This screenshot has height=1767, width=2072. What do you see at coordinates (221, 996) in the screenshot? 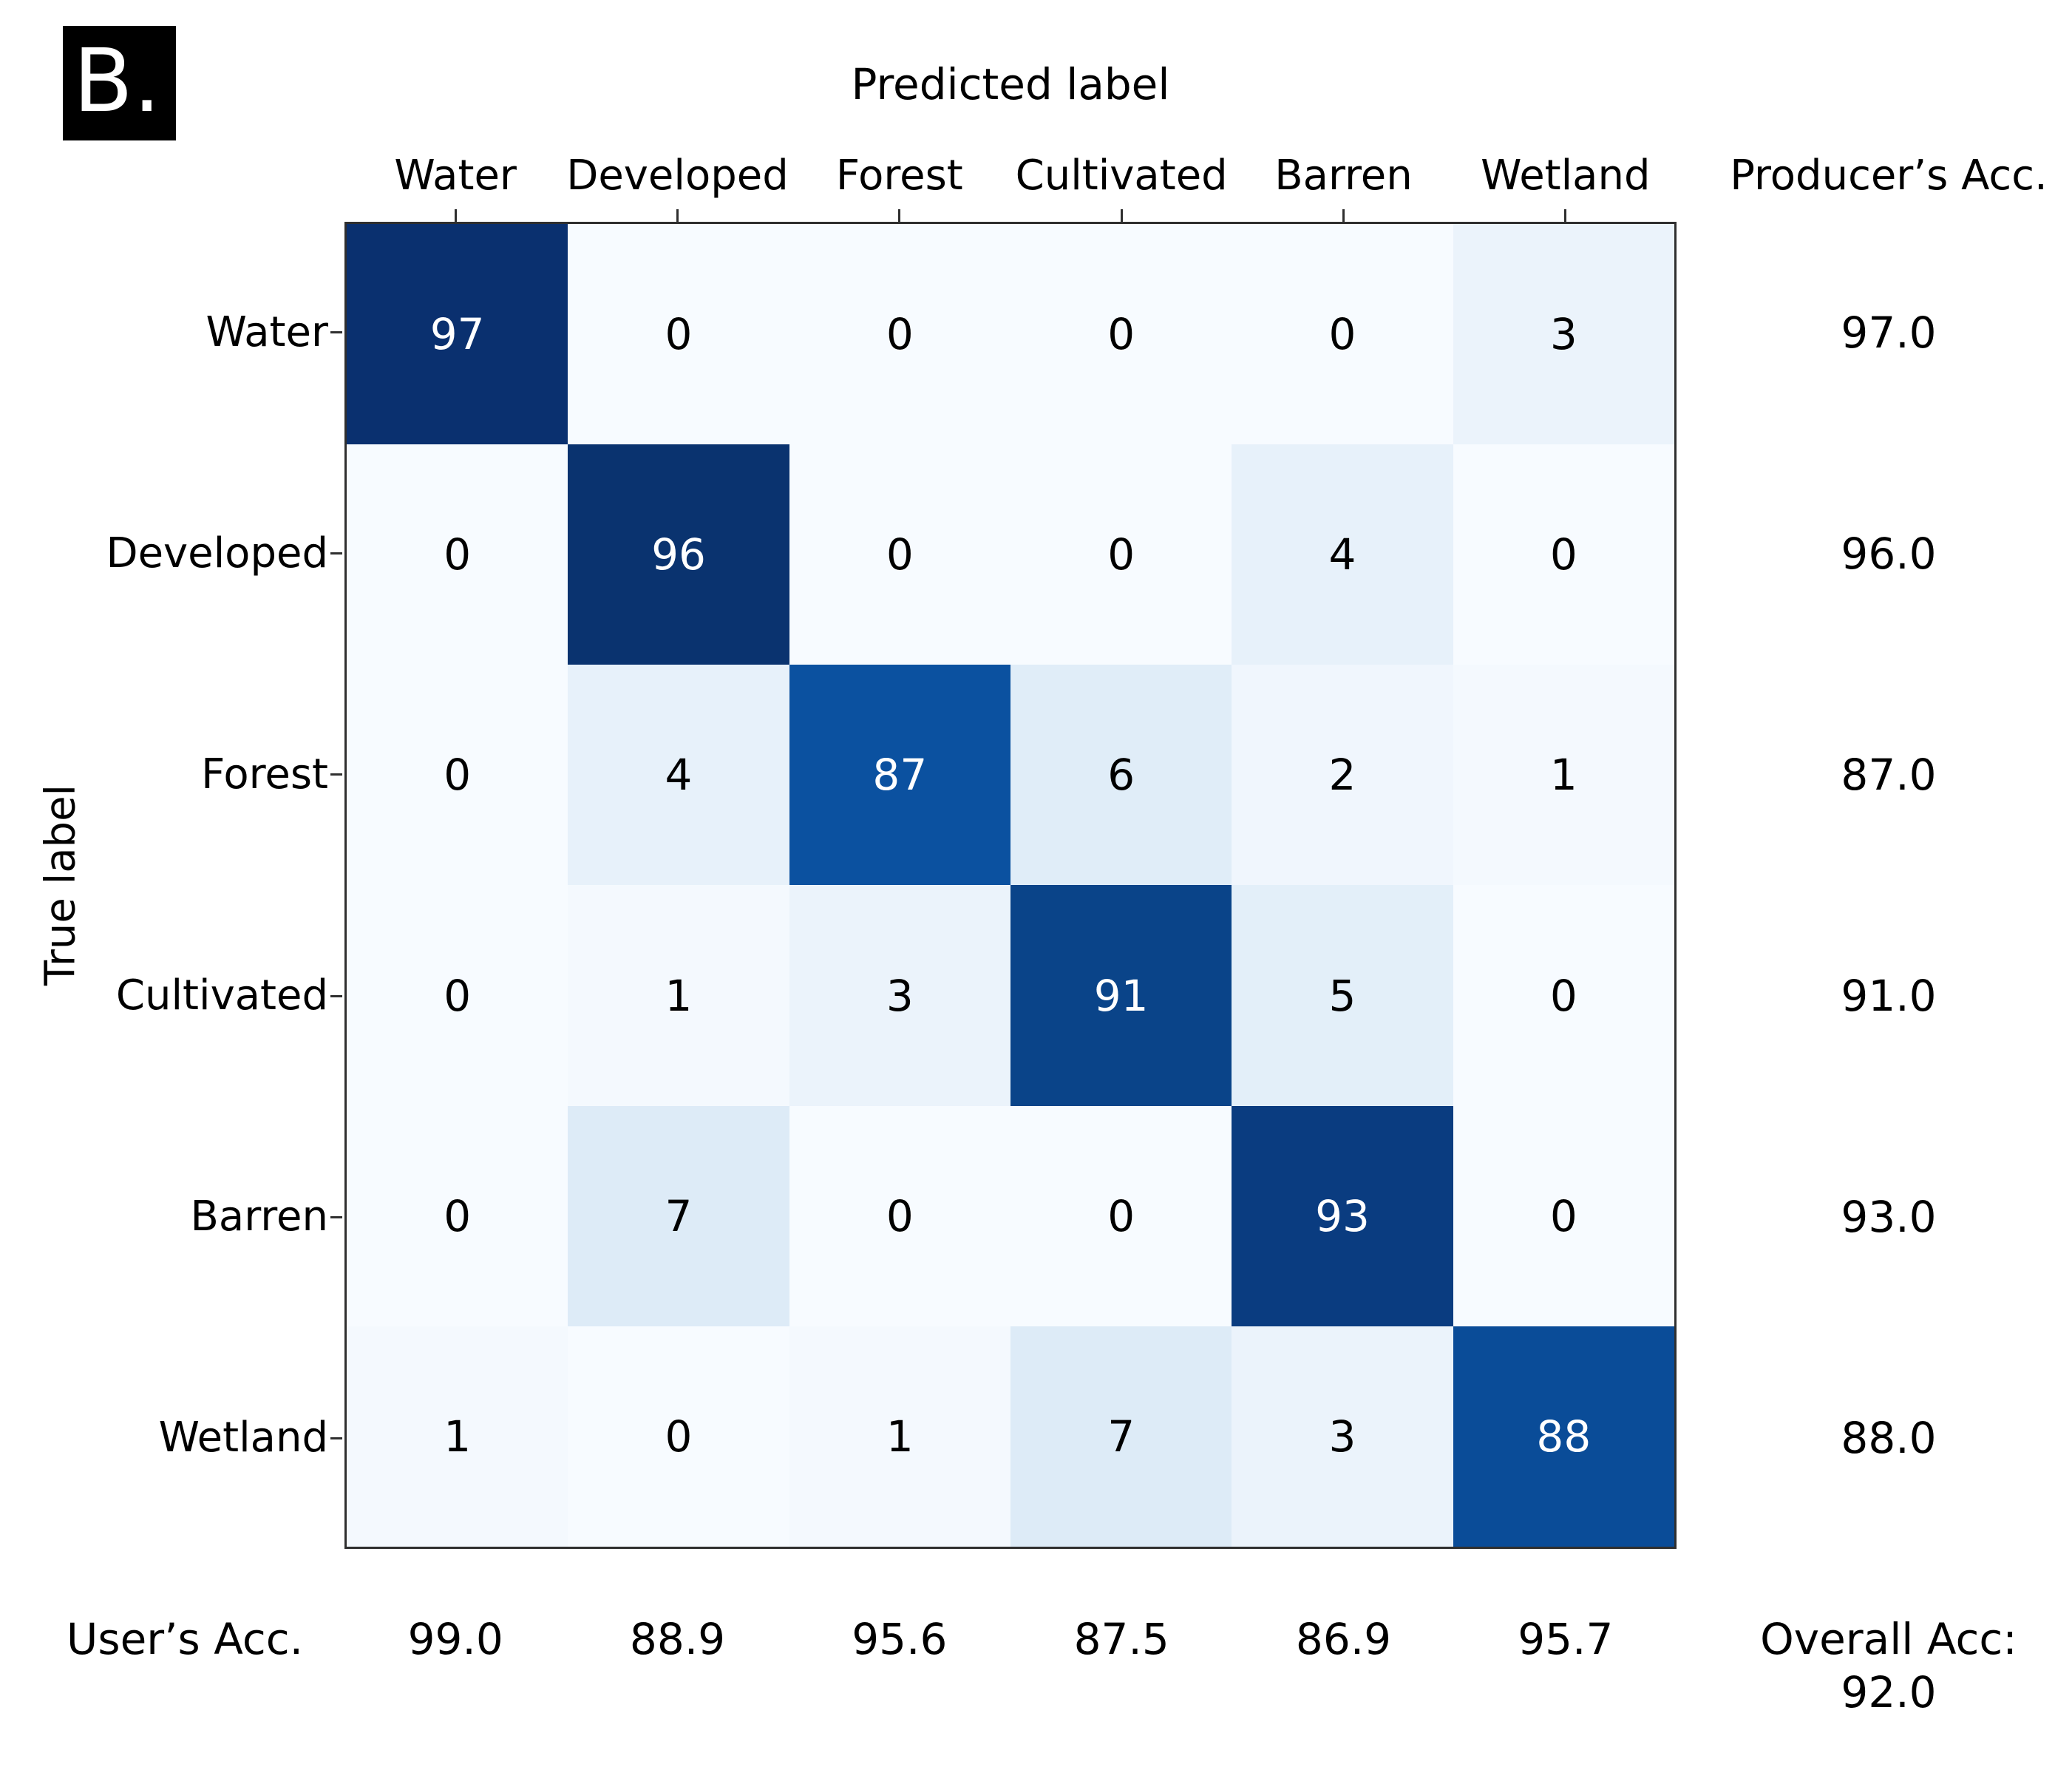
I see `row-label: Cultivated` at bounding box center [221, 996].